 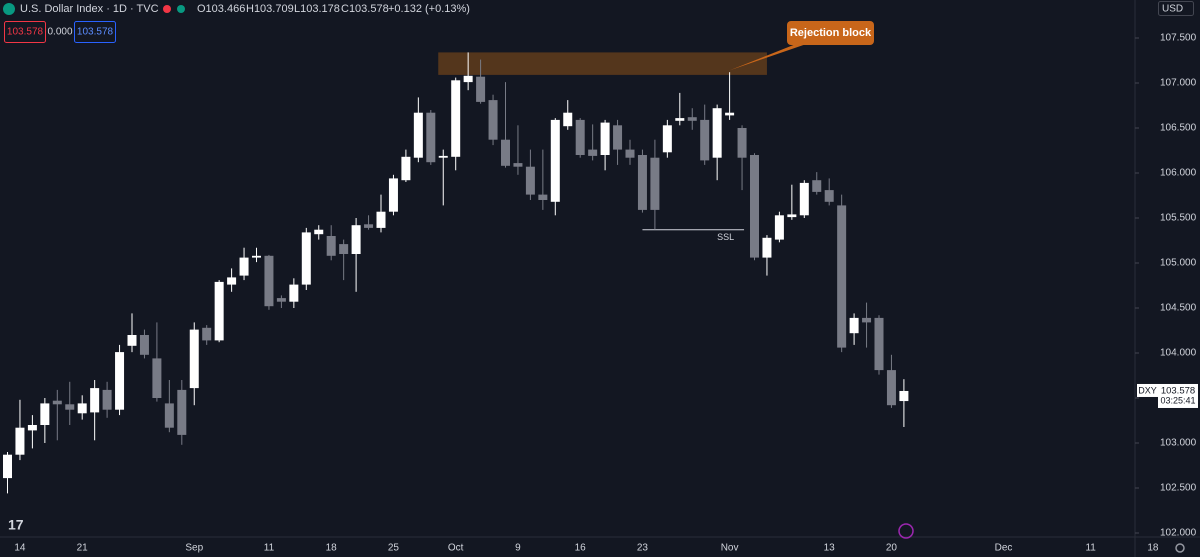 What do you see at coordinates (831, 33) in the screenshot?
I see `callout-label: Rejection block` at bounding box center [831, 33].